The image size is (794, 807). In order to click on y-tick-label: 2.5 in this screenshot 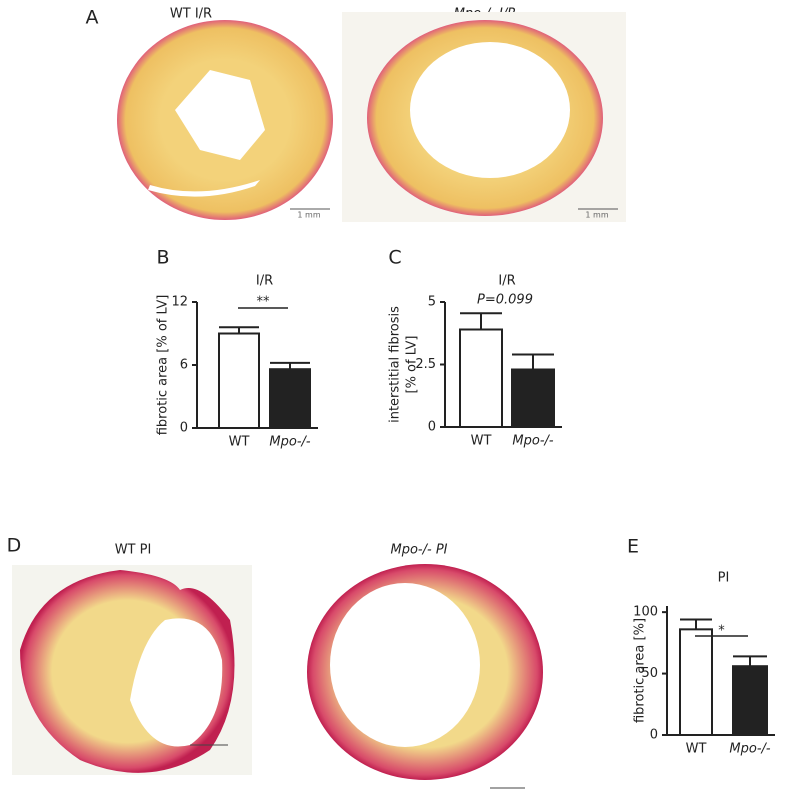, I will do `click(425, 364)`.